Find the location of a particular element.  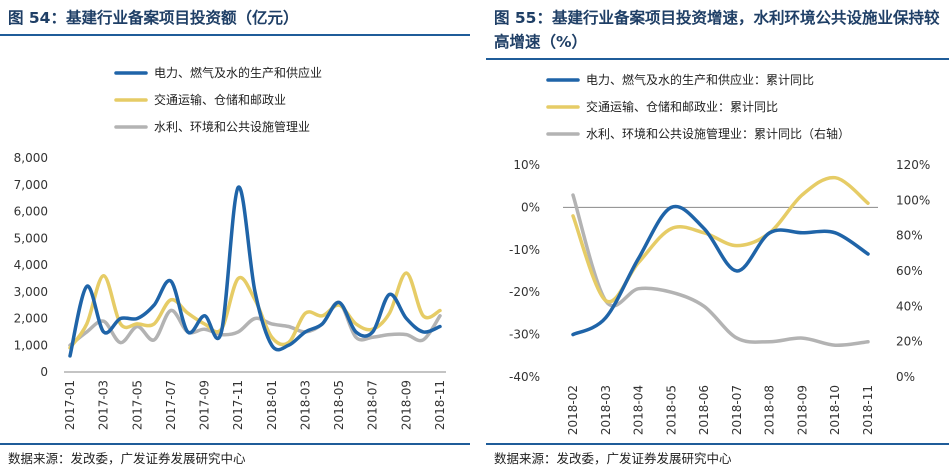

x-tick-label: 2018-08 is located at coordinates (770, 410).